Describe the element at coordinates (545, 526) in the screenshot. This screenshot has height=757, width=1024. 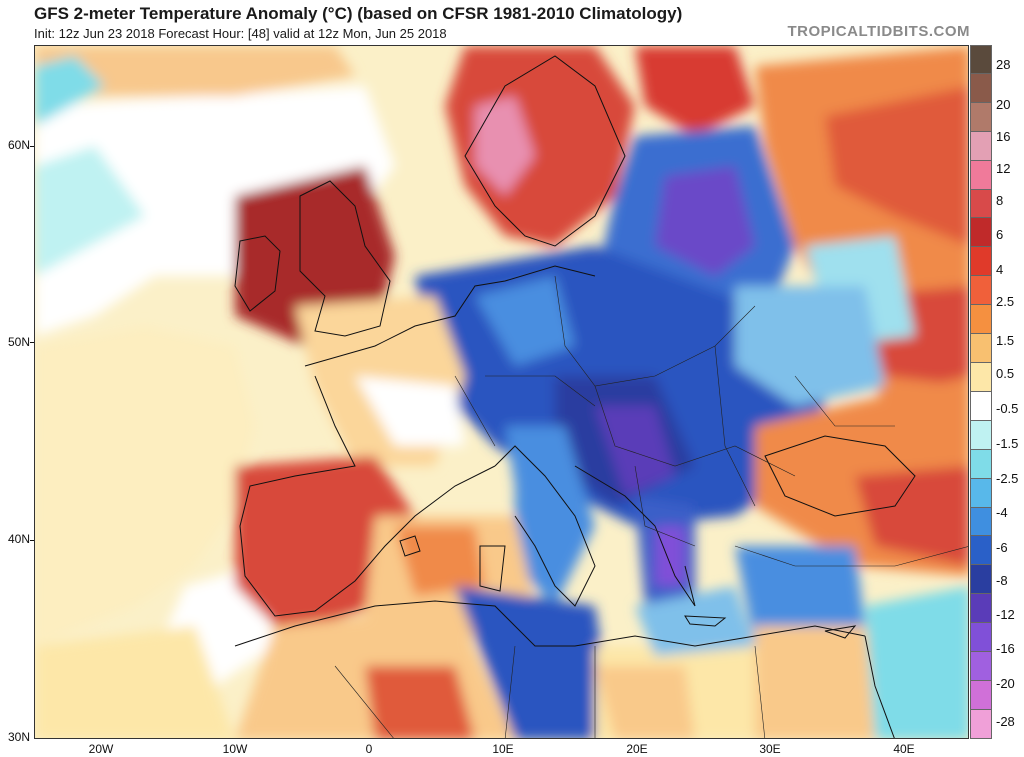
I see `italy-outline` at that location.